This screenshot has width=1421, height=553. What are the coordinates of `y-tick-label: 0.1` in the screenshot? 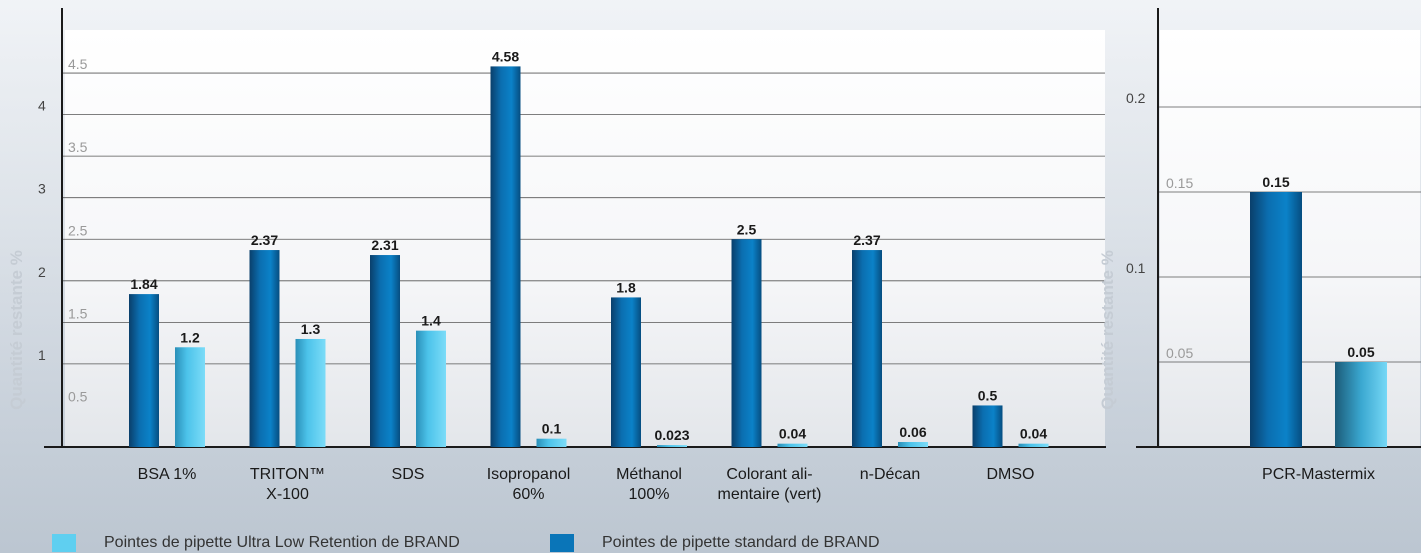 It's located at (1136, 268).